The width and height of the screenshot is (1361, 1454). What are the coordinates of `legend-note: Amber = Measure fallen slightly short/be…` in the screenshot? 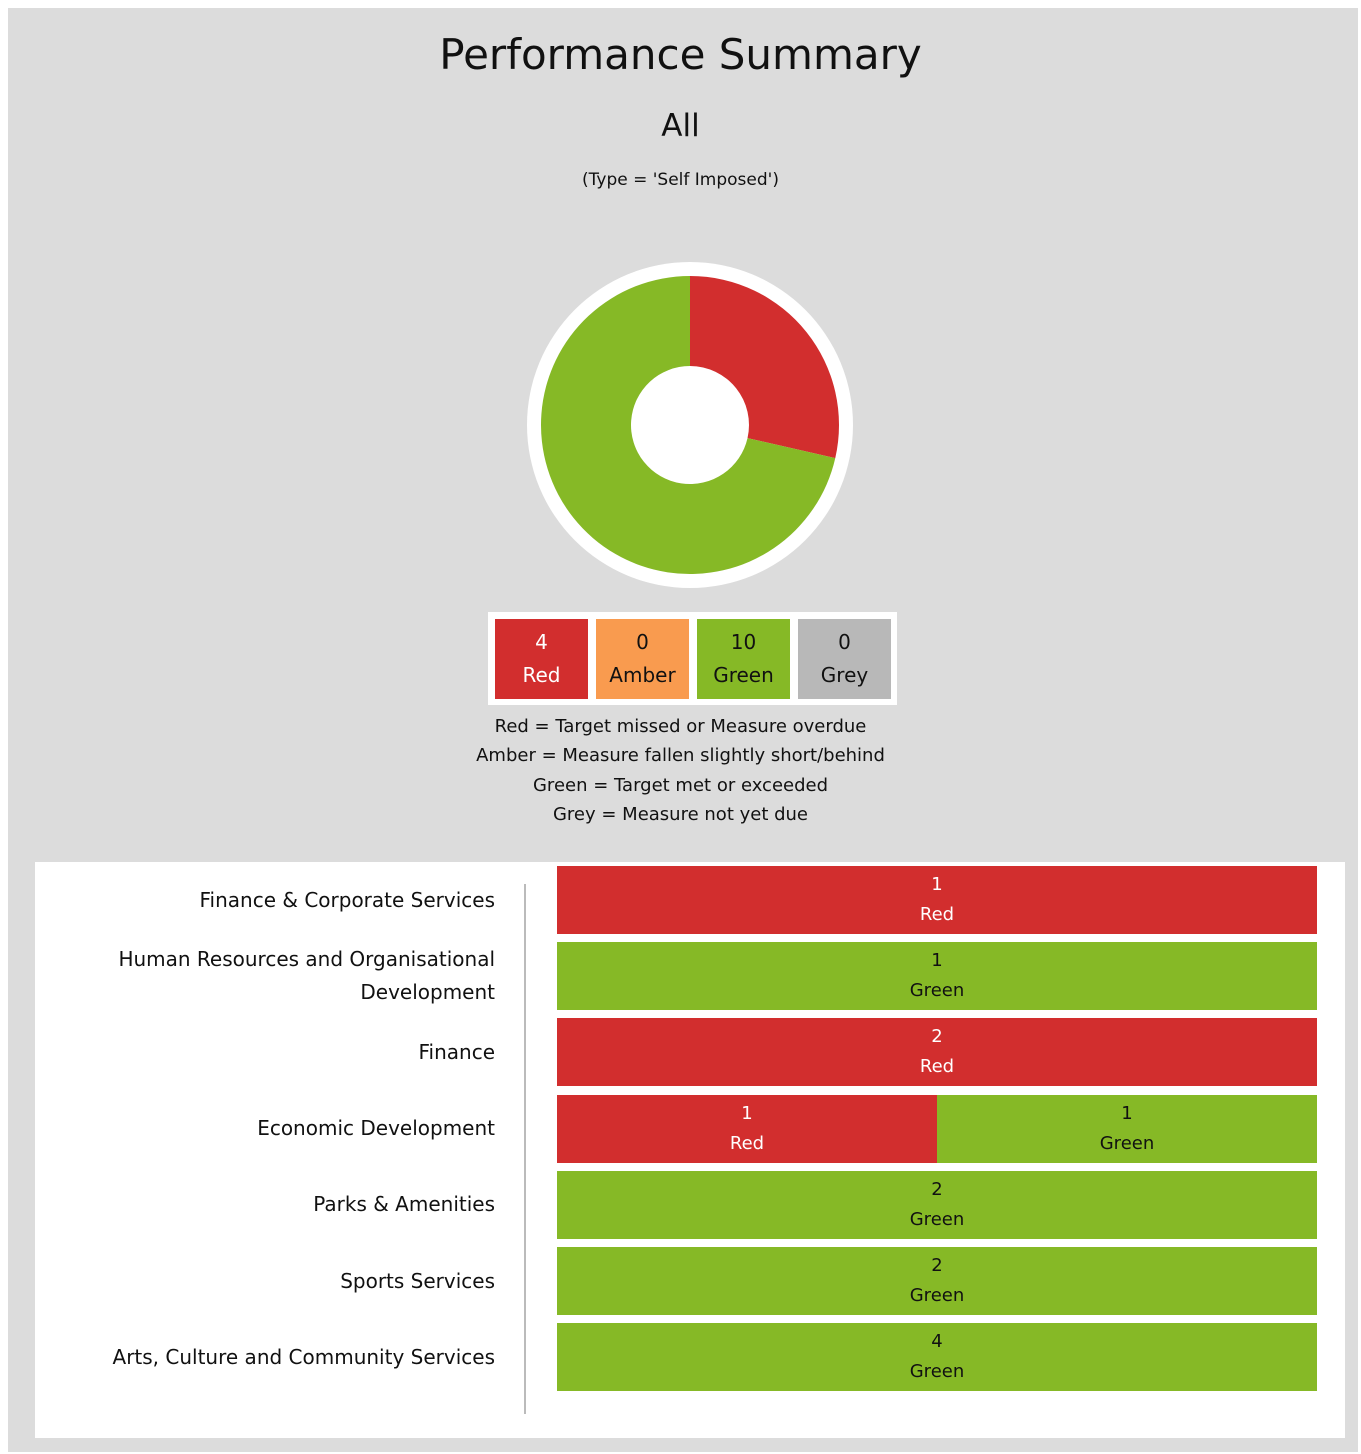 It's located at (680, 756).